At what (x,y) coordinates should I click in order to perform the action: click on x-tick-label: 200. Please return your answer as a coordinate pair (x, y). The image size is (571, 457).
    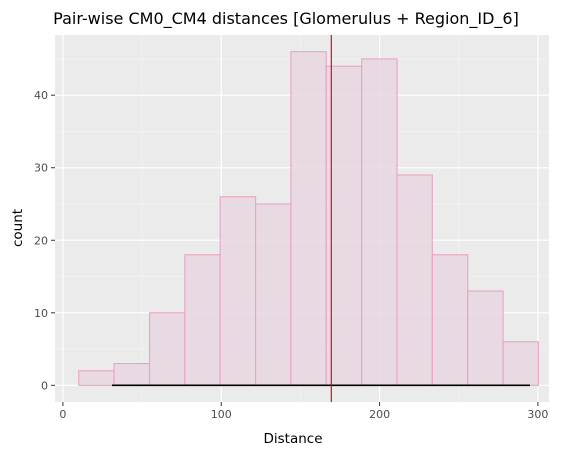
    Looking at the image, I should click on (379, 414).